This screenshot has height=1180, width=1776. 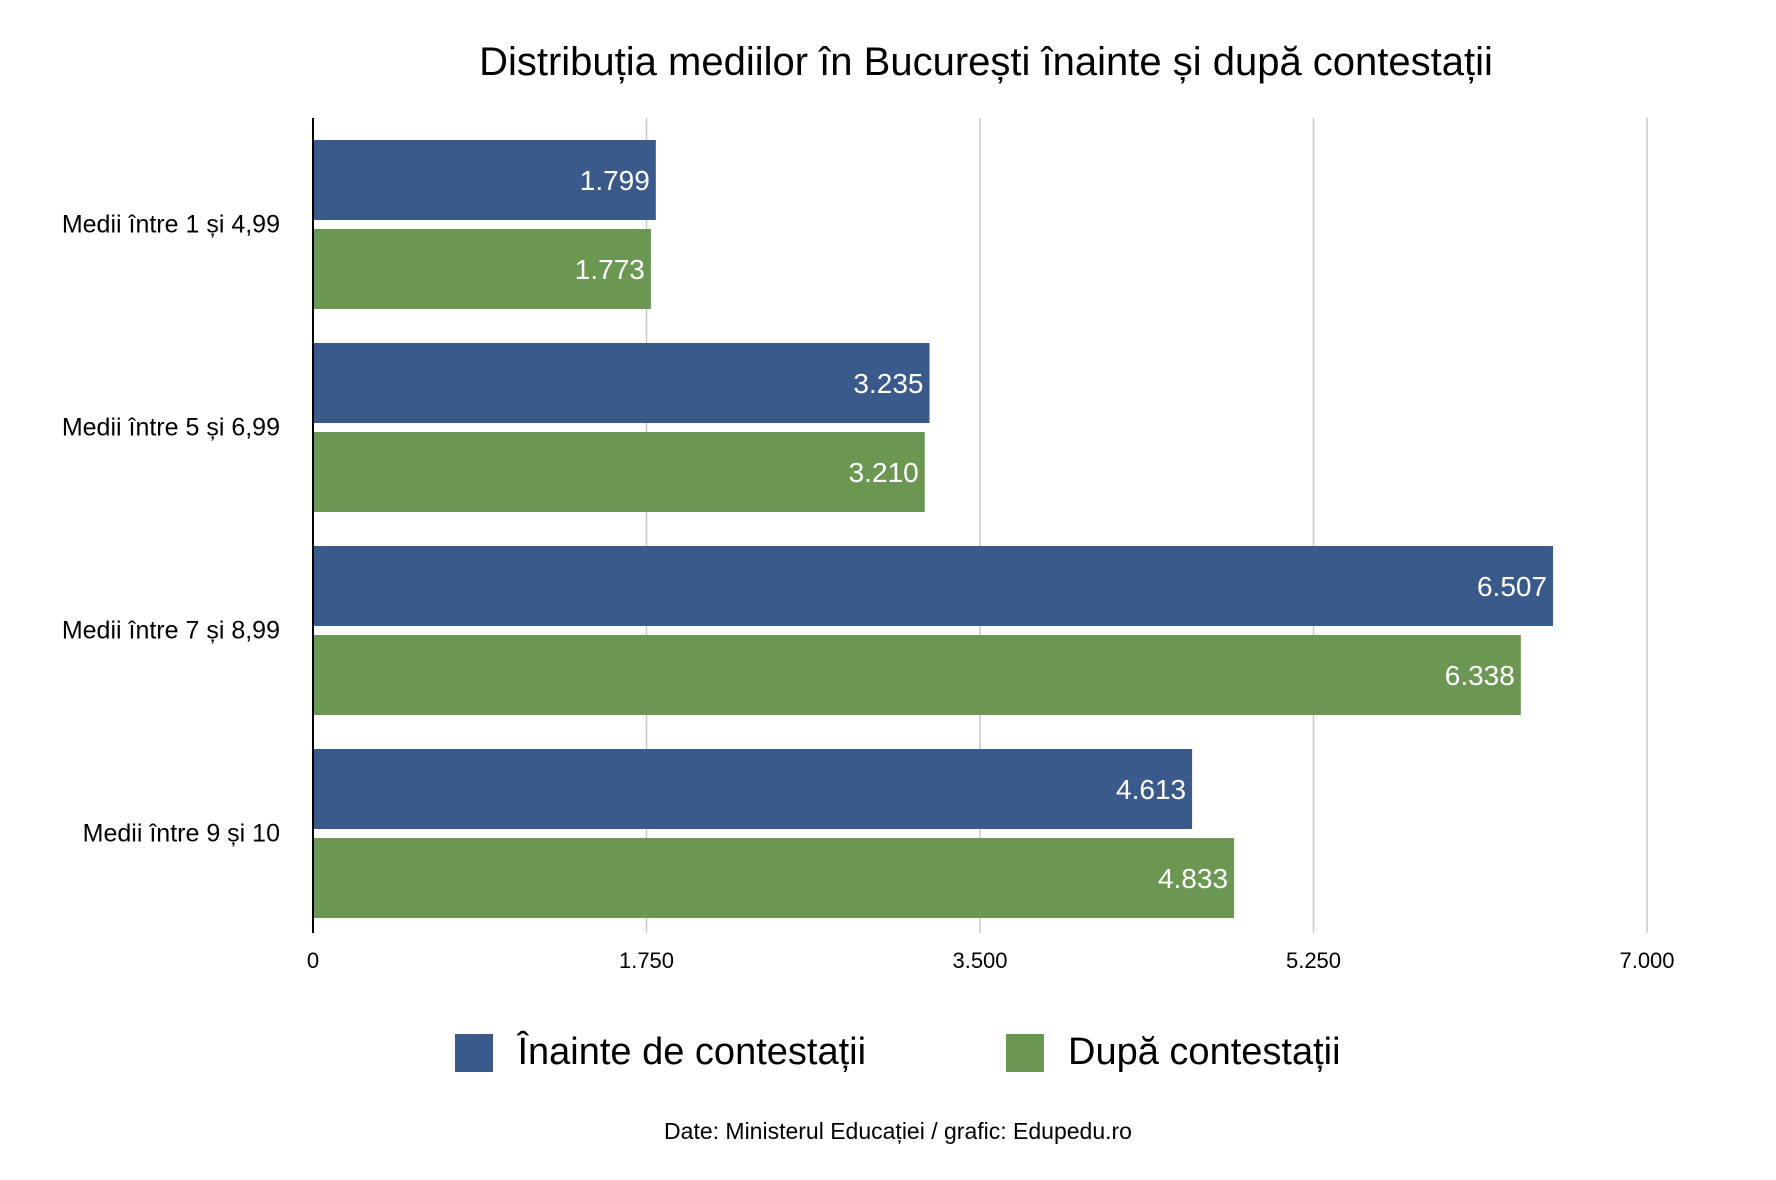 I want to click on x-tick-label: 7.000, so click(x=1646, y=960).